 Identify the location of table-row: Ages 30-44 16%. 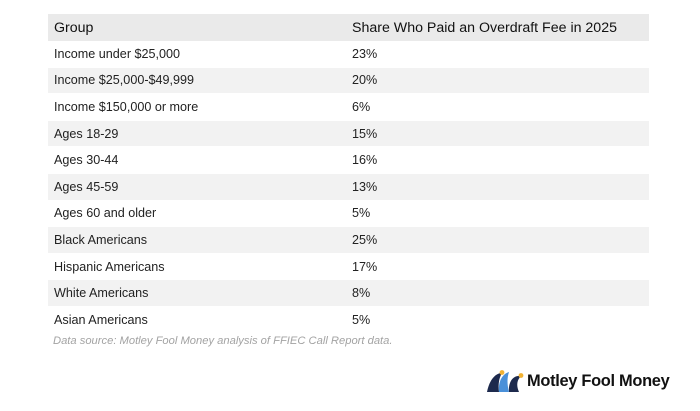
(348, 160).